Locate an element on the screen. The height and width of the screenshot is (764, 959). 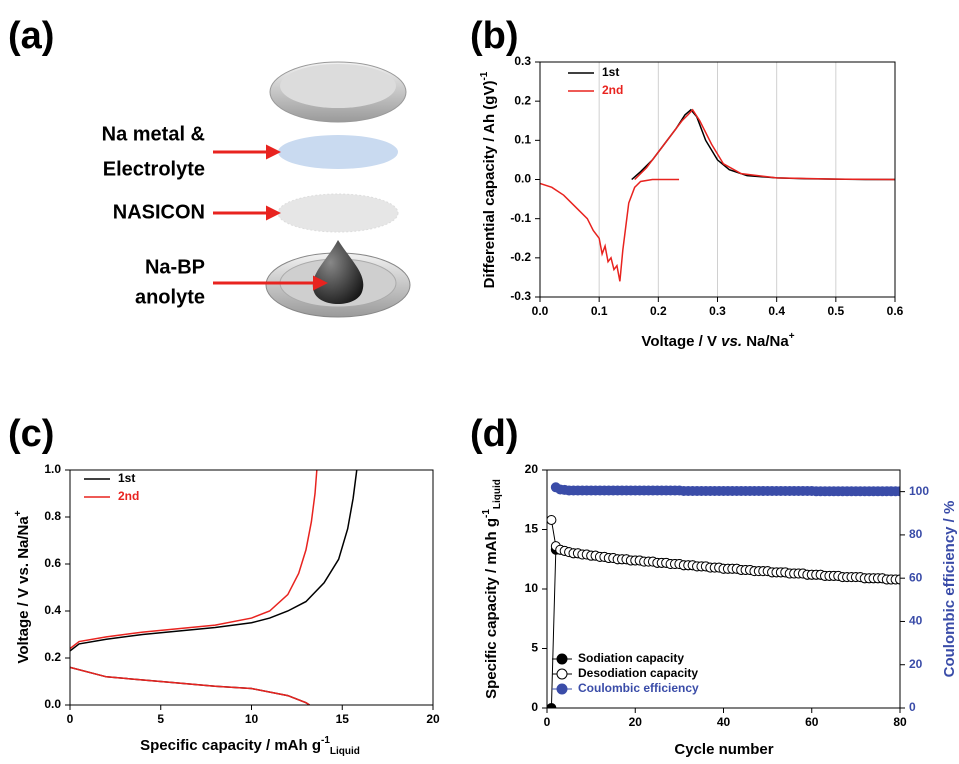
panel-label: (b) is located at coordinates (494, 36).